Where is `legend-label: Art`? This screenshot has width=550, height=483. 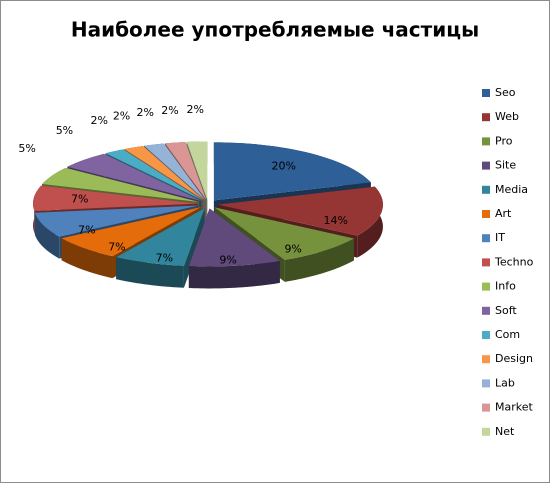 legend-label: Art is located at coordinates (503, 213).